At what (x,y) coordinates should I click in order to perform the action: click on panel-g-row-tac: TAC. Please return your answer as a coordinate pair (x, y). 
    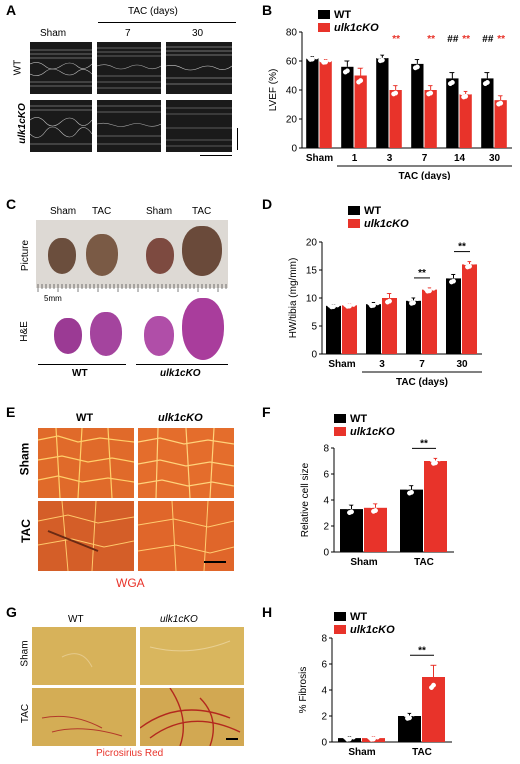
    Looking at the image, I should click on (26, 713).